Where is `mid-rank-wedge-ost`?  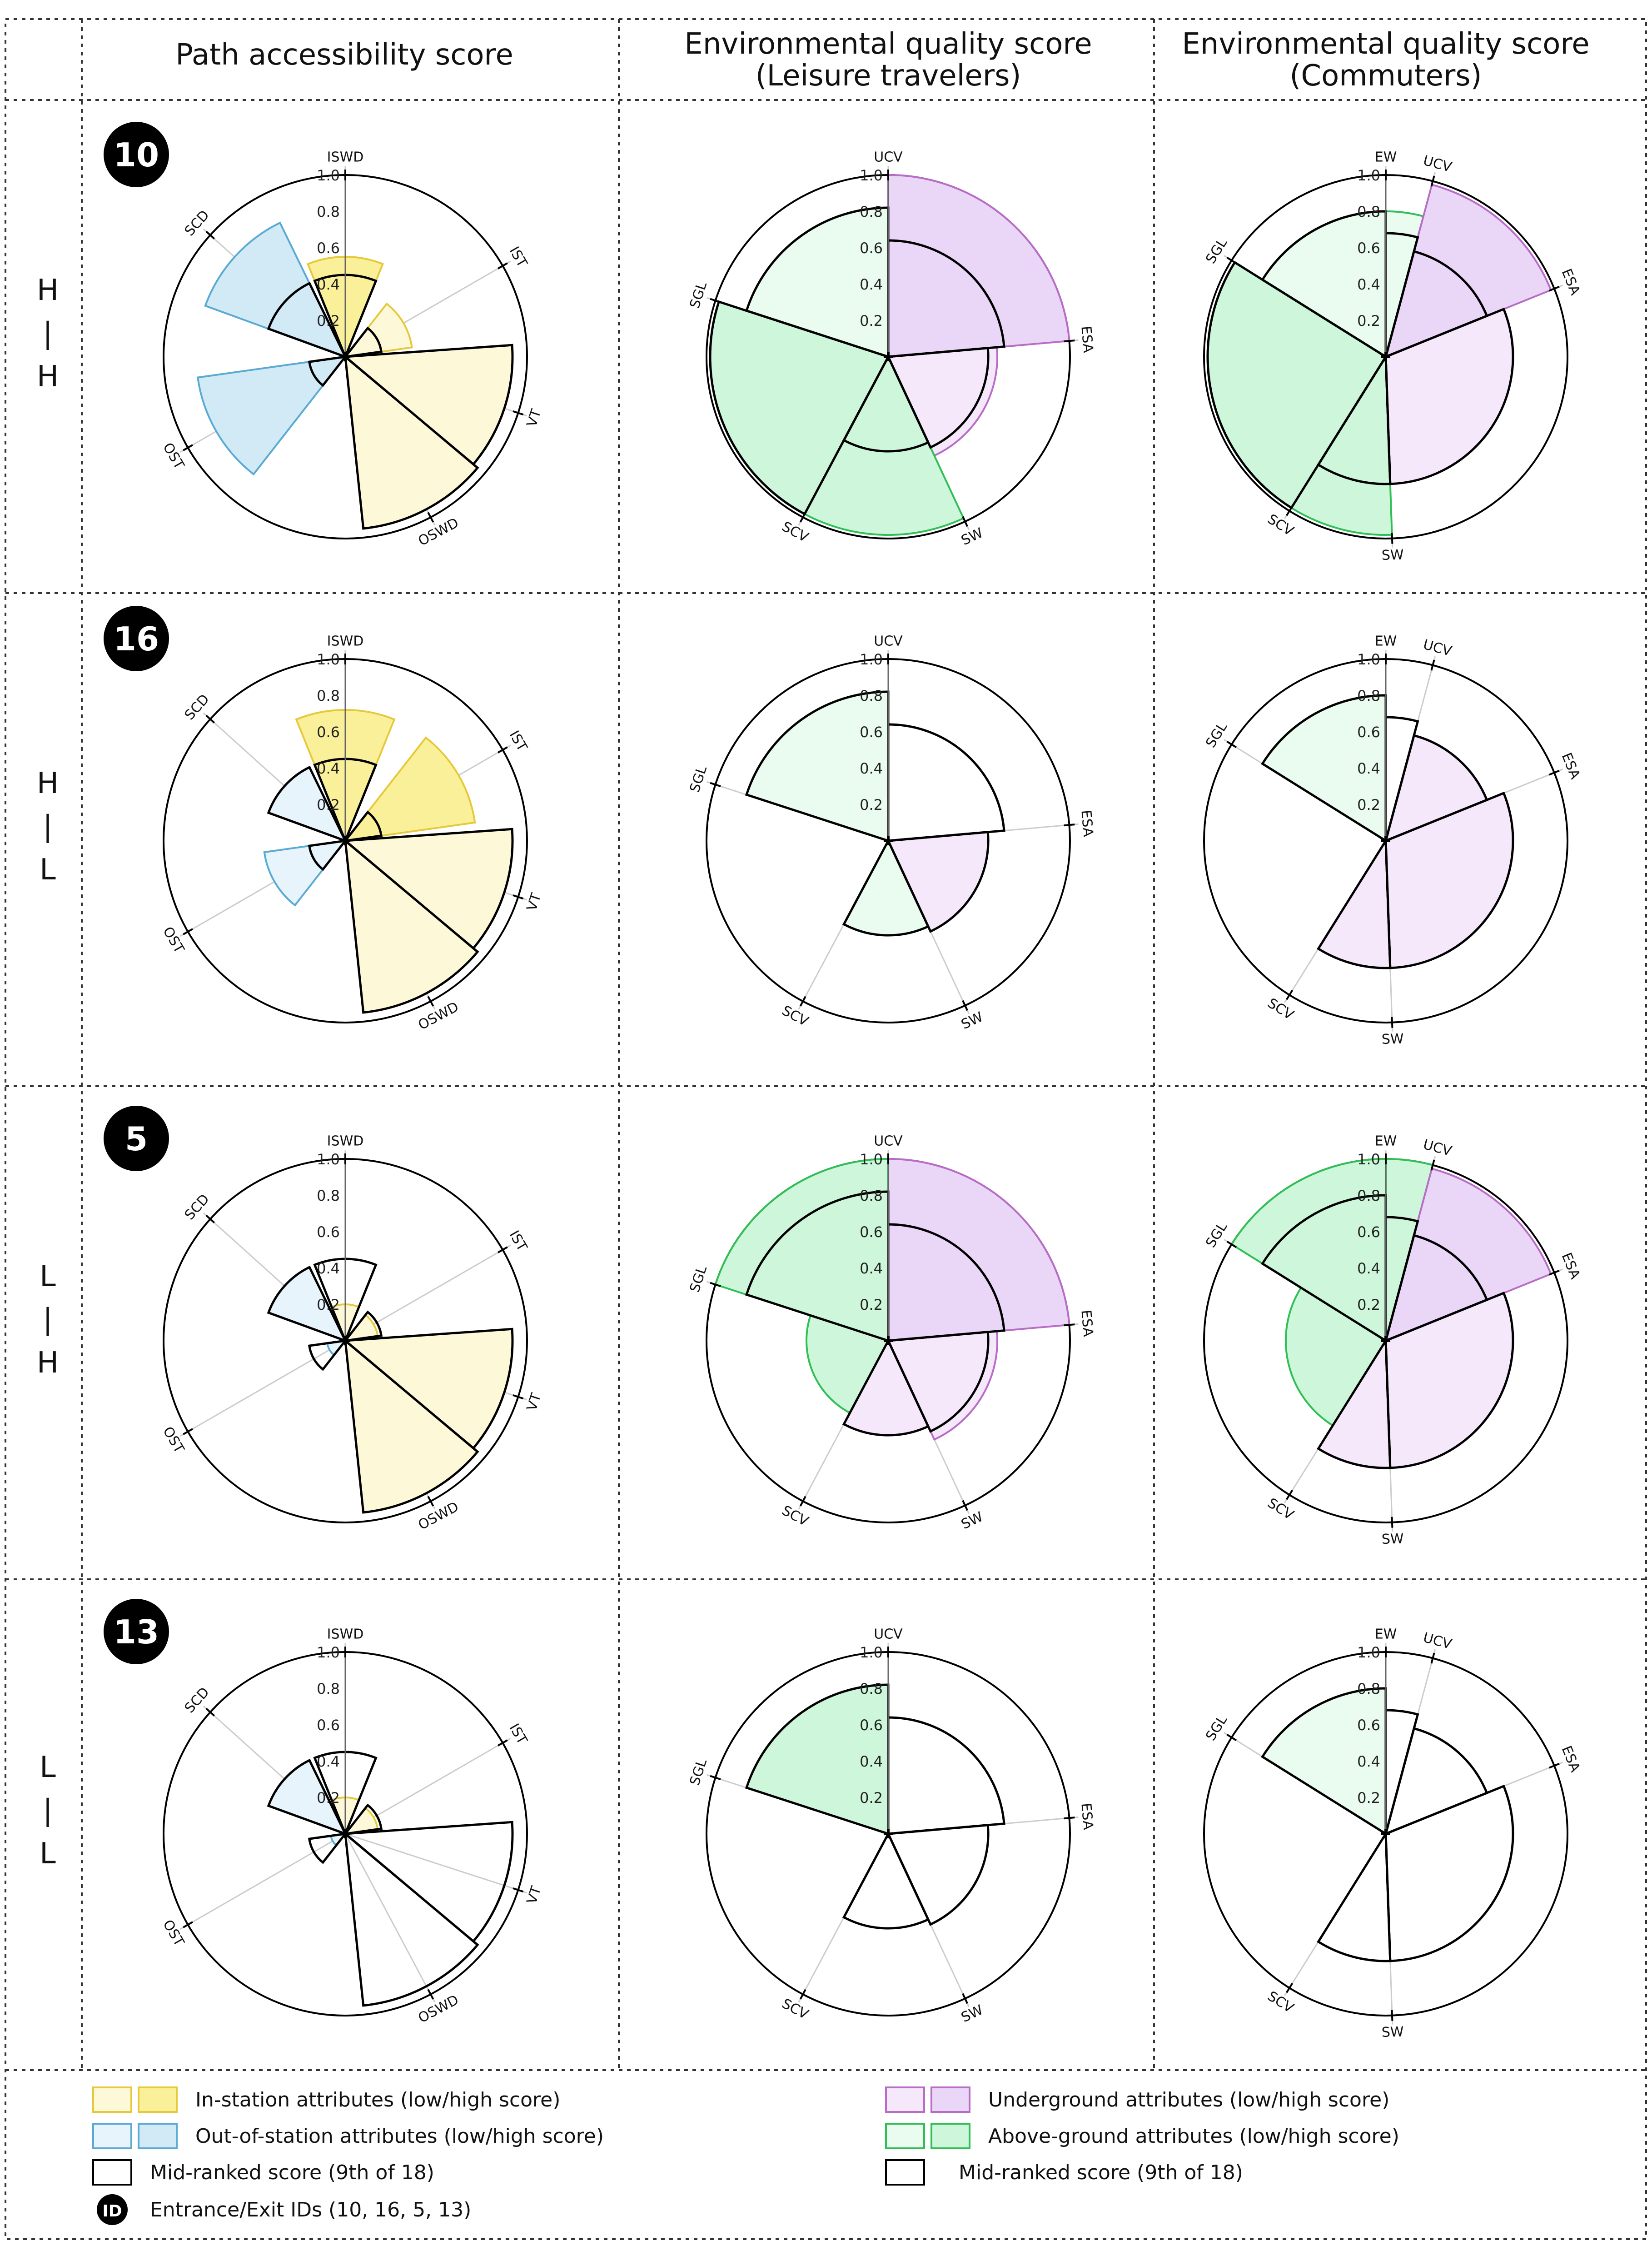
mid-rank-wedge-ost is located at coordinates (328, 1848).